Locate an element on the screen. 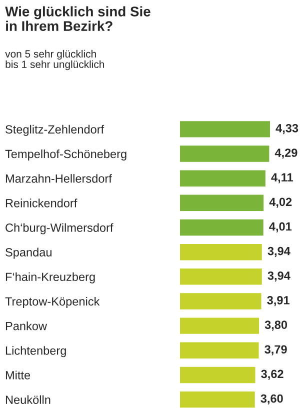 This screenshot has height=416, width=300. y-tick-label: Mitte is located at coordinates (18, 375).